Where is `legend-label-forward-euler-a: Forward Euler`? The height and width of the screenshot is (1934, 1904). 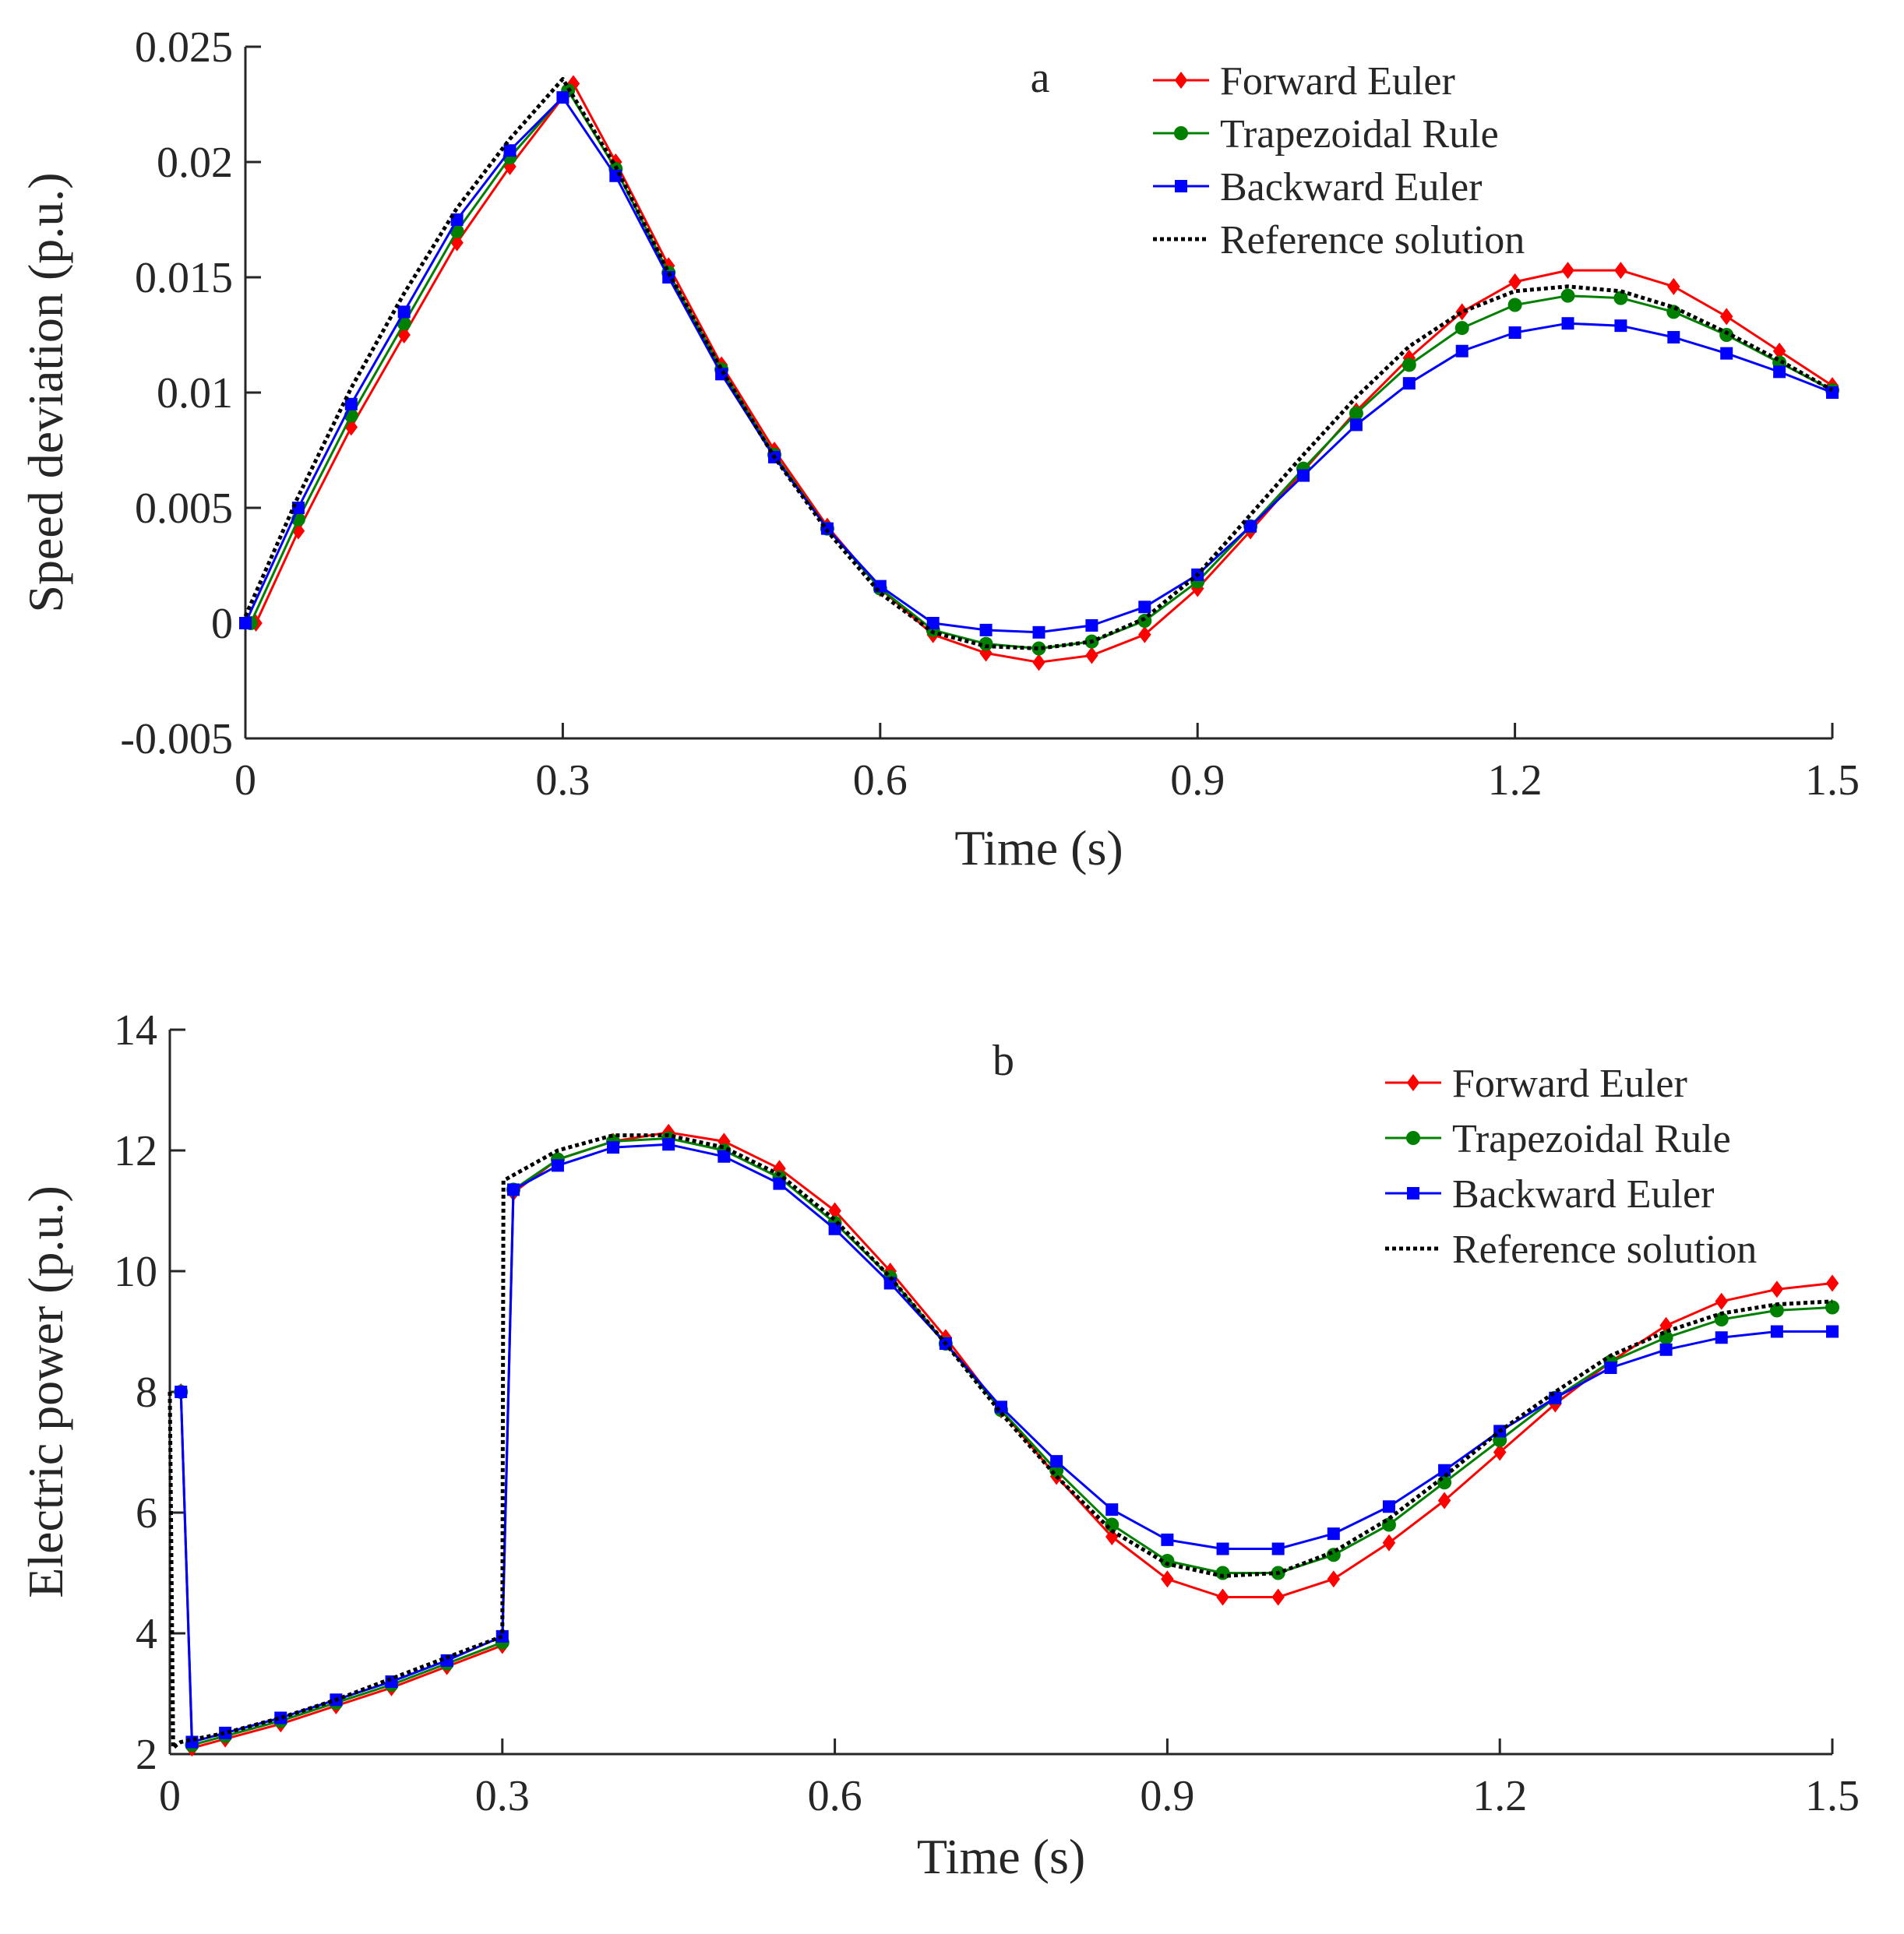 legend-label-forward-euler-a: Forward Euler is located at coordinates (1337, 81).